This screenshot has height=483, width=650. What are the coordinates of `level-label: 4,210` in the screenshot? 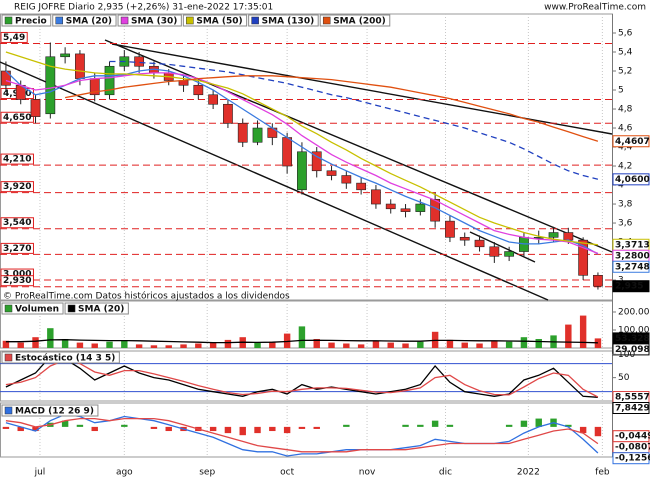 It's located at (17, 160).